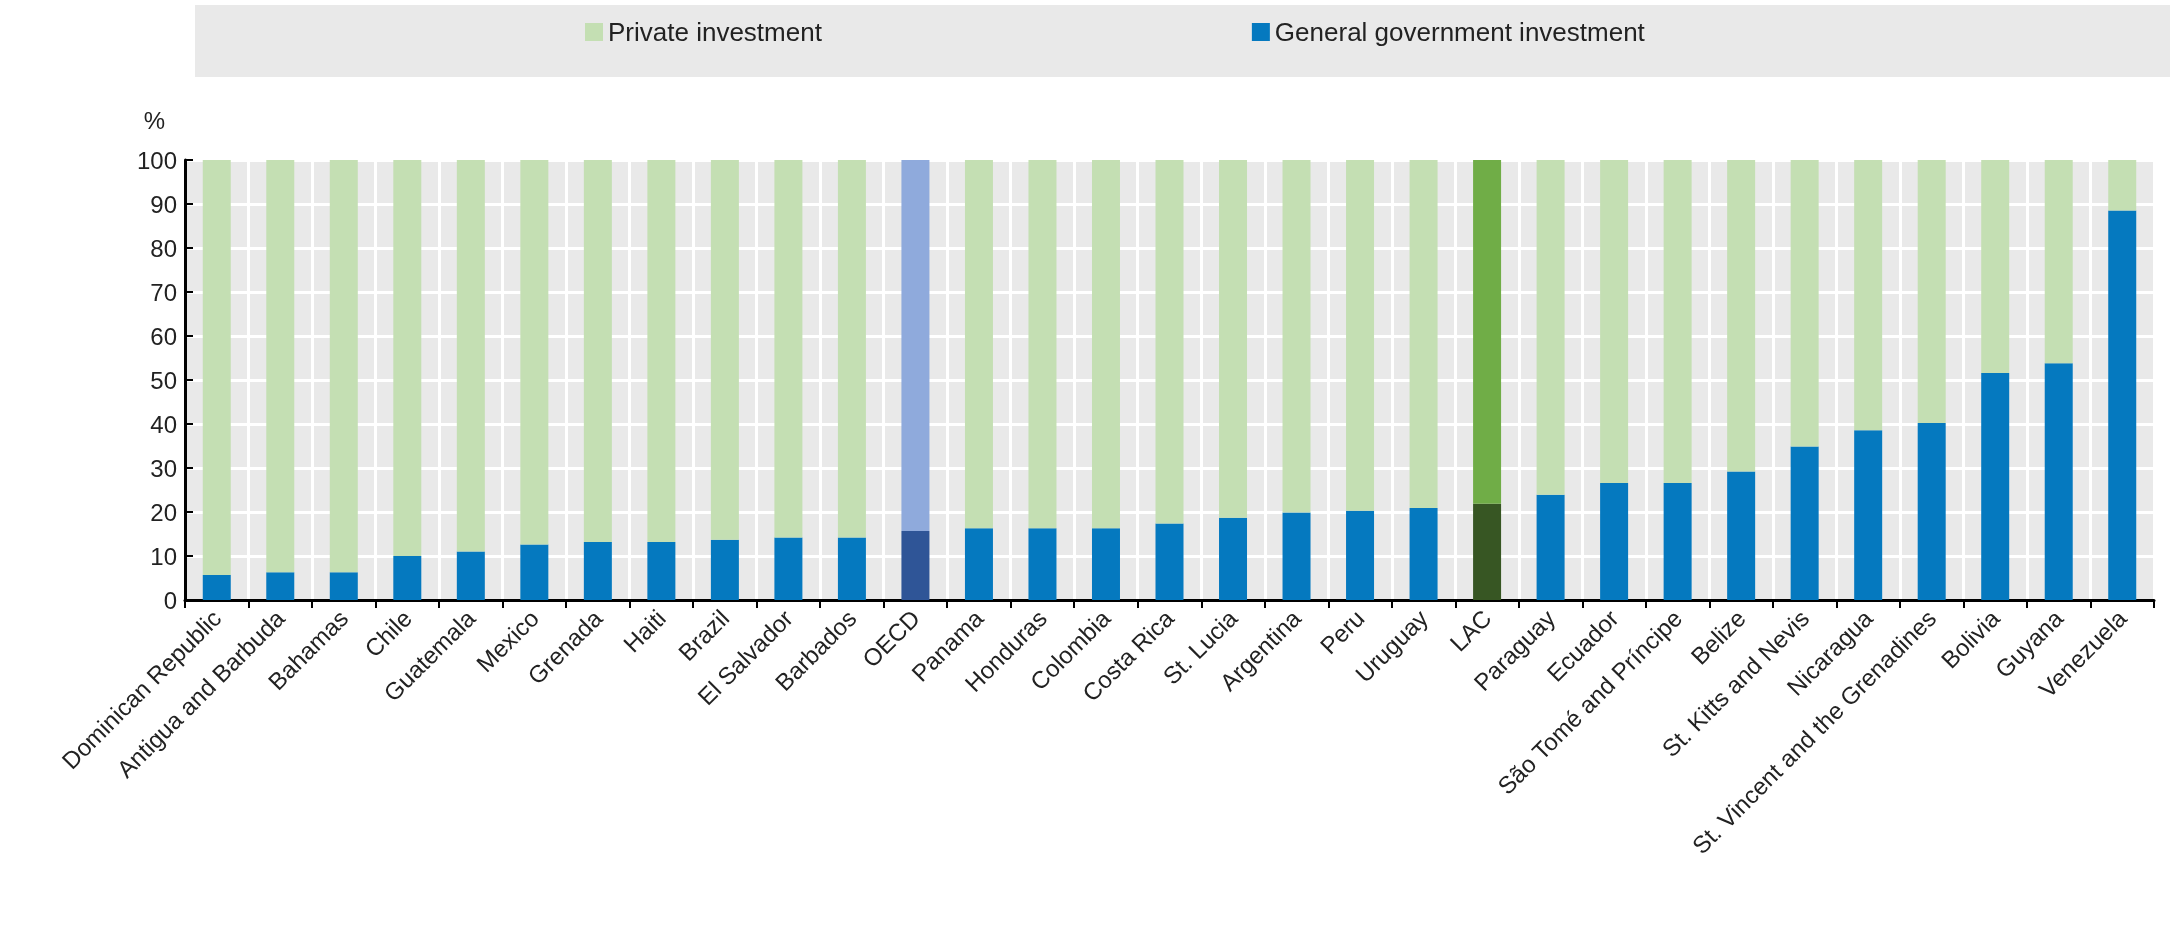  Describe the element at coordinates (163, 556) in the screenshot. I see `y-tick-label: 10` at that location.